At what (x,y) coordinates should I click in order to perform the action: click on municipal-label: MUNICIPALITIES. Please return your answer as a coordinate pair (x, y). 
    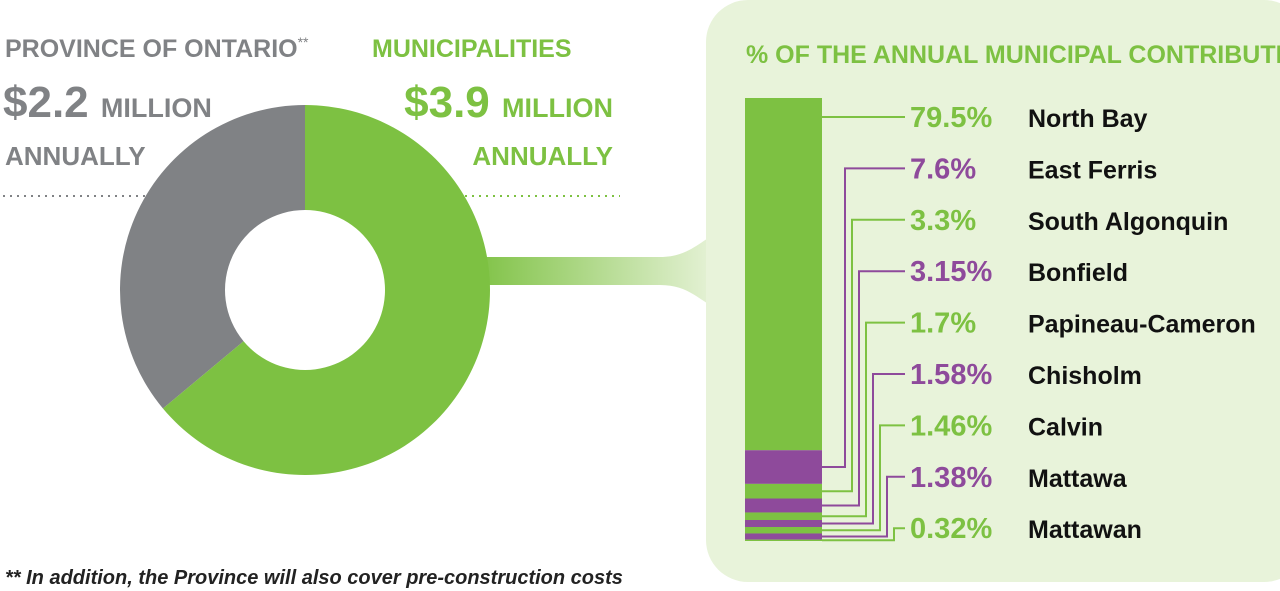
    Looking at the image, I should click on (472, 49).